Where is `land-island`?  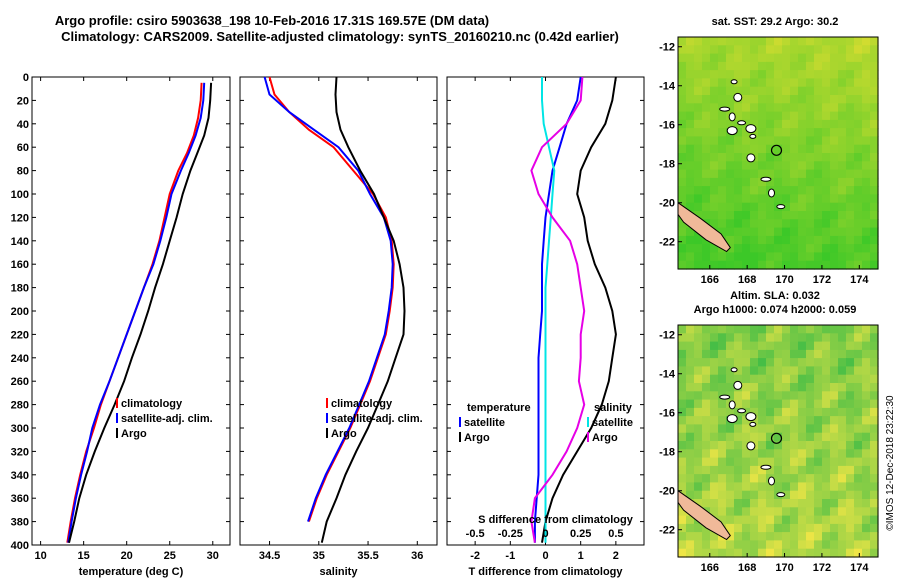
land-island is located at coordinates (753, 136).